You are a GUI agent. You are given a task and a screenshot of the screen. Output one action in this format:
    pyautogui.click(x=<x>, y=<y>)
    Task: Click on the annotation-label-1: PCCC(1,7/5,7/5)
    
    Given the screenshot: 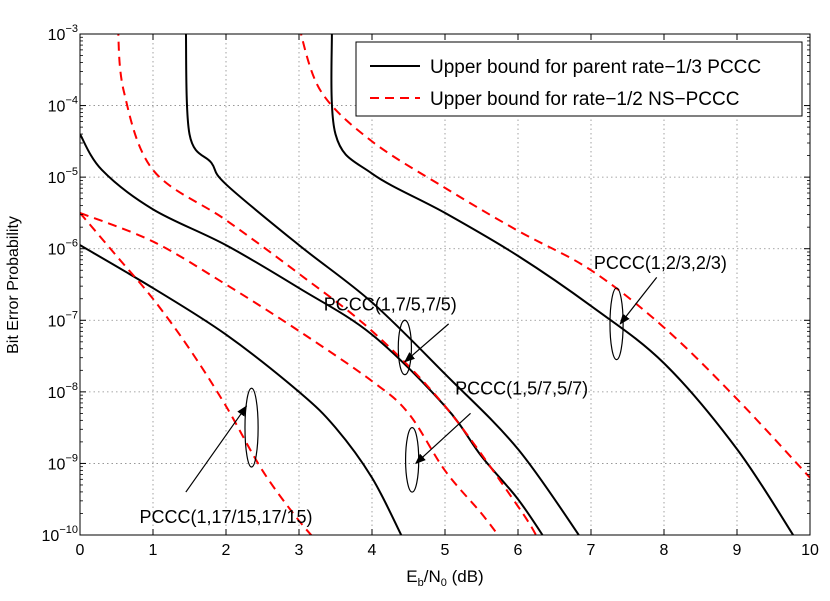 What is the action you would take?
    pyautogui.click(x=390, y=305)
    